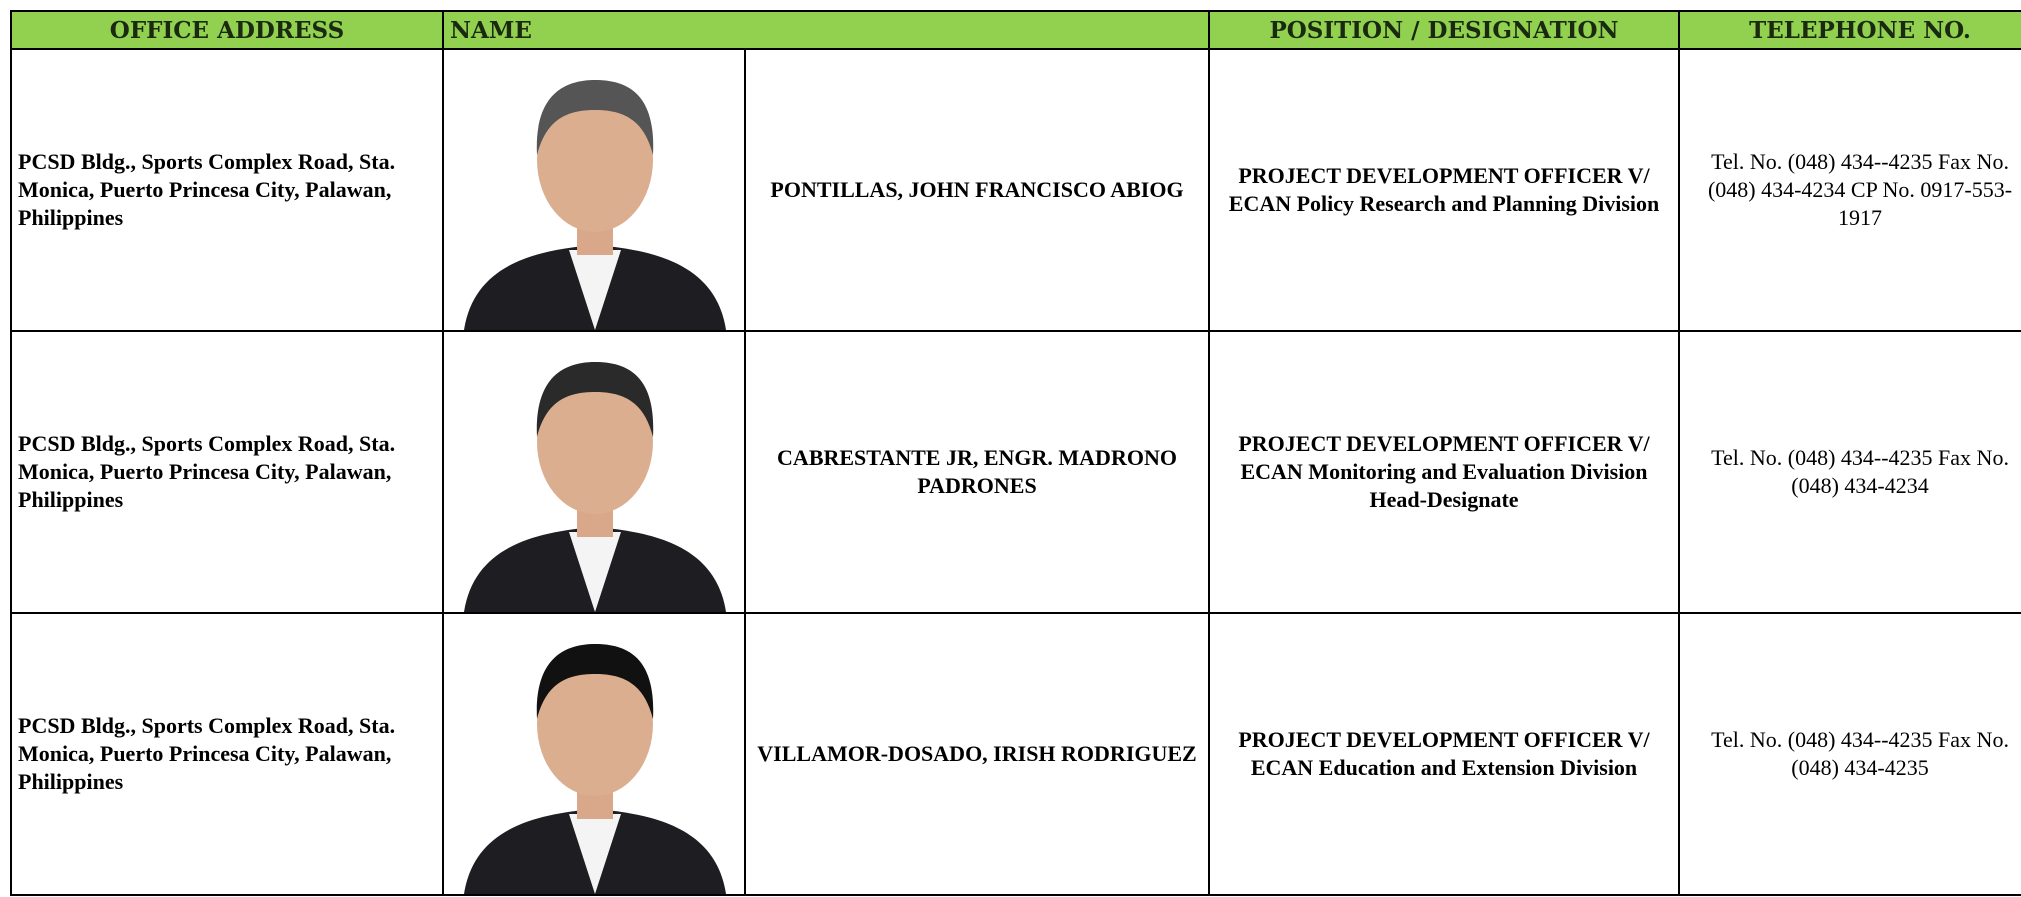  Describe the element at coordinates (977, 472) in the screenshot. I see `name-cell: CABRESTANTE JR, ENGR. MADRONO PADRONES` at that location.